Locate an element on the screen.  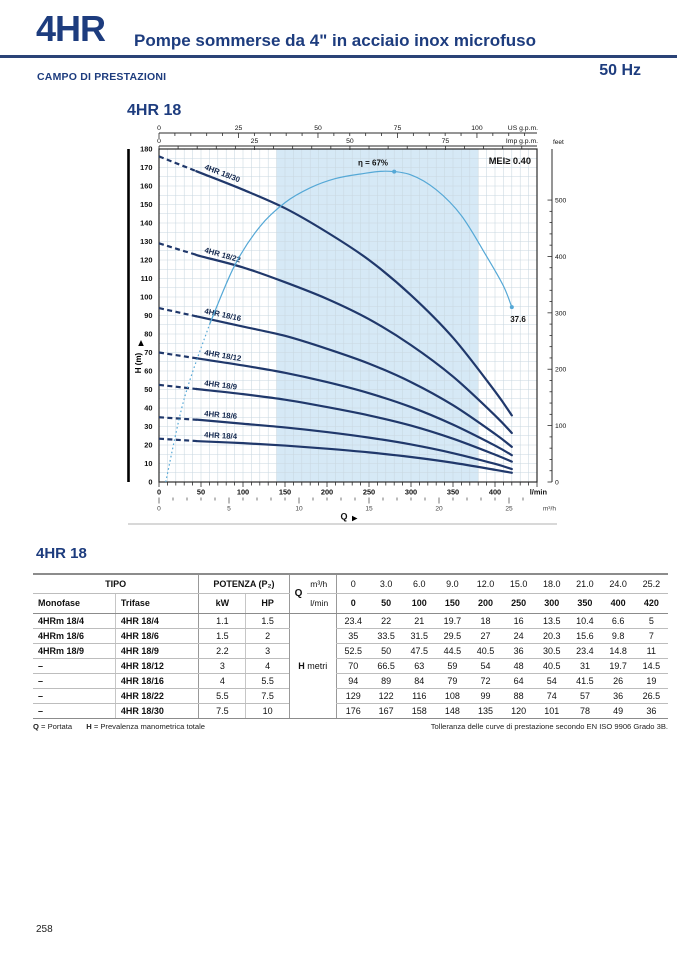
cell-trifase: 4HR 18/22 is located at coordinates (156, 696).